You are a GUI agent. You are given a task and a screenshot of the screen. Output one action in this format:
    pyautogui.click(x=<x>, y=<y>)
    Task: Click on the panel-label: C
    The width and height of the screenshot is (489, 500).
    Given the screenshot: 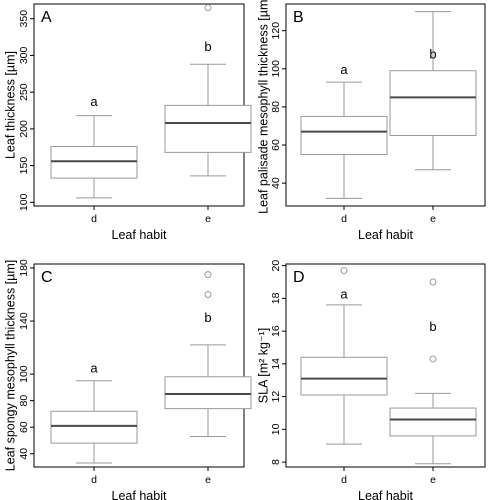 What is the action you would take?
    pyautogui.click(x=47, y=277)
    